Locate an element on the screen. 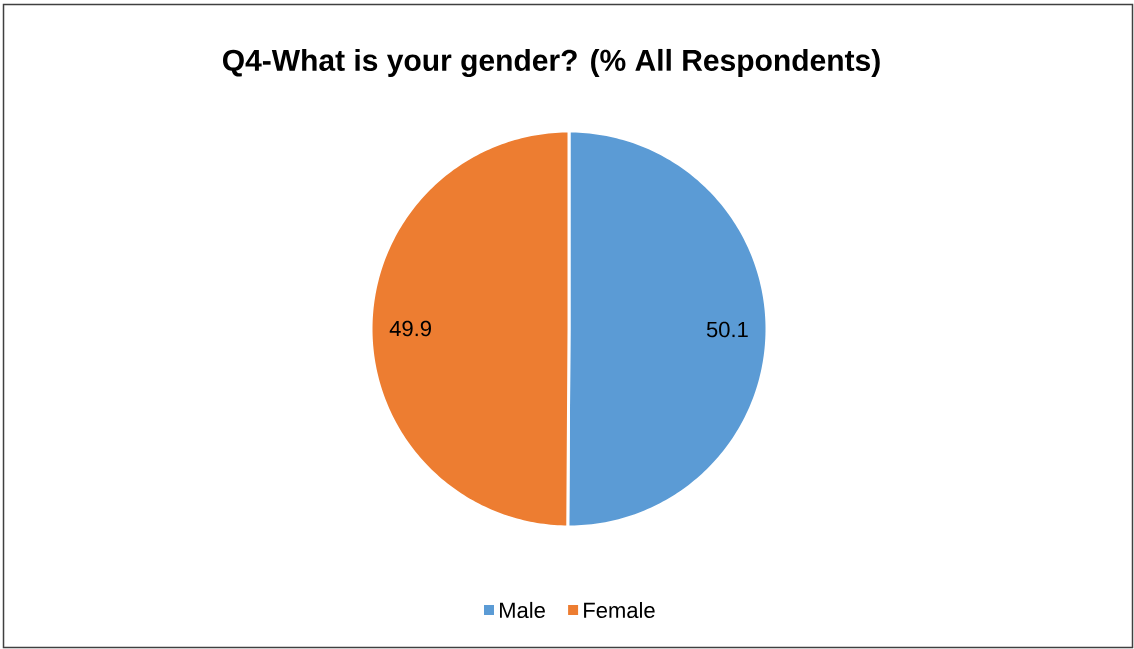 Image resolution: width=1134 pixels, height=649 pixels. legend-label: Male is located at coordinates (522, 610).